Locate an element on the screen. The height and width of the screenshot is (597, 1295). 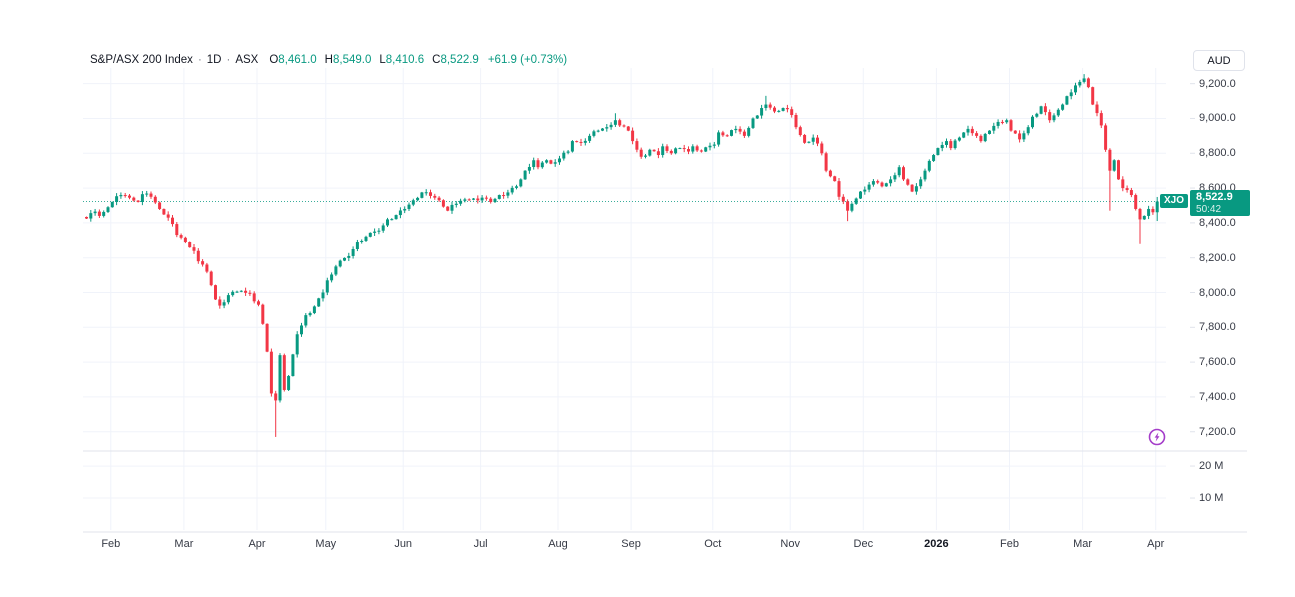
price-axis-label: 8,400.0 is located at coordinates (1217, 222).